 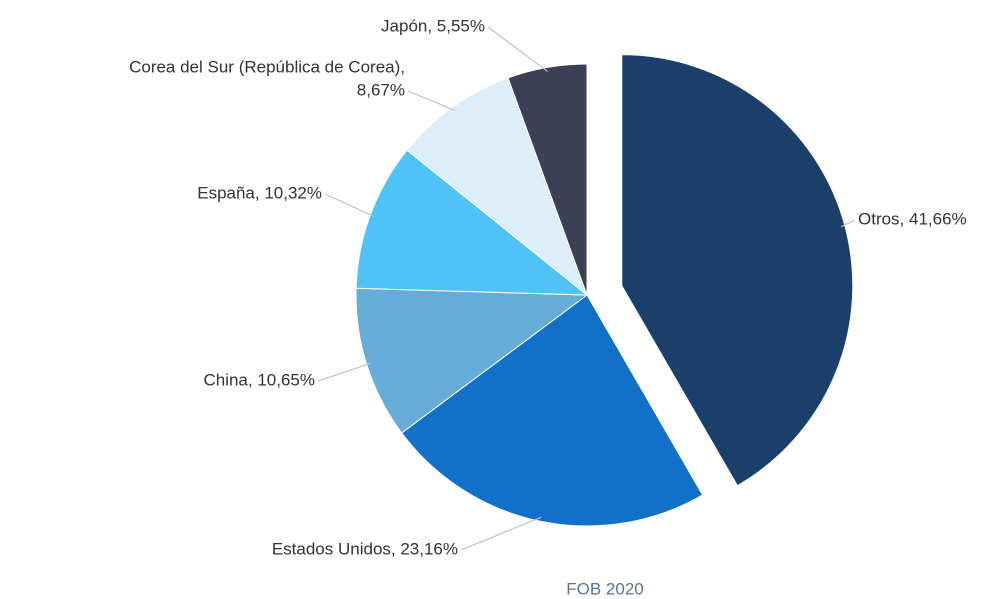 I want to click on data-label: China, 10,65%, so click(x=259, y=379).